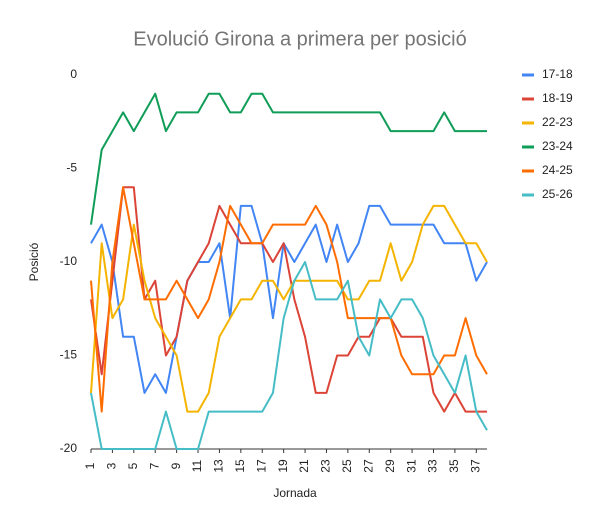 The height and width of the screenshot is (527, 600). Describe the element at coordinates (154, 465) in the screenshot. I see `x-tick-label: 7` at that location.